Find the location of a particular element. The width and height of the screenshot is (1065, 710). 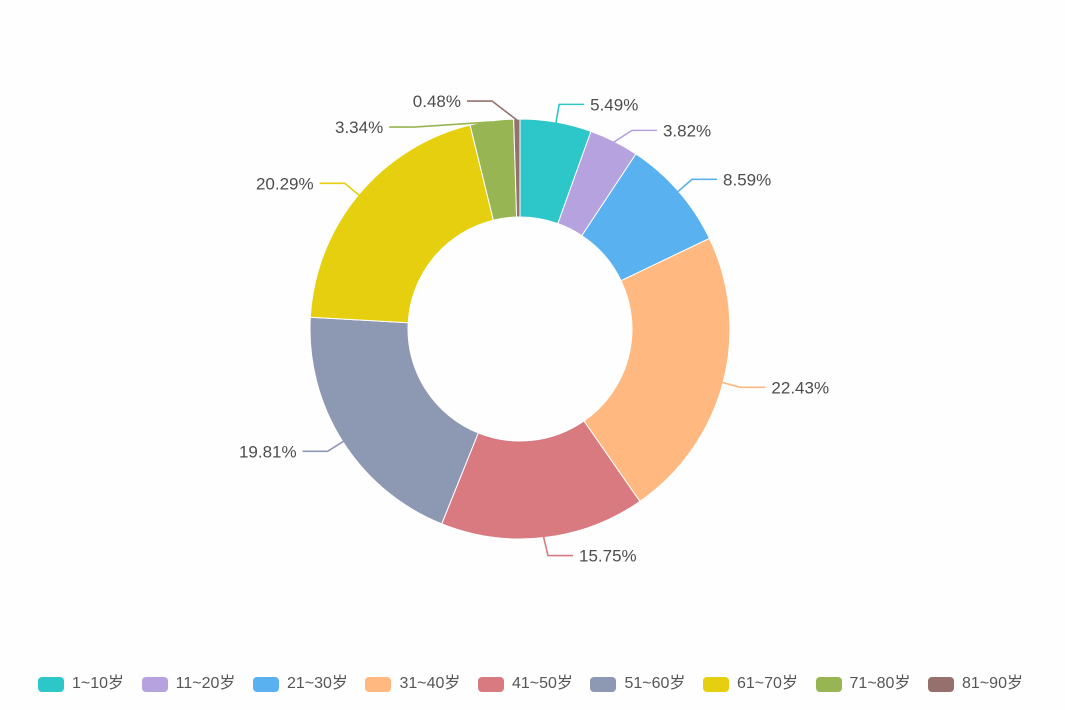

legend-item-61~70岁: 61~70岁 is located at coordinates (750, 684).